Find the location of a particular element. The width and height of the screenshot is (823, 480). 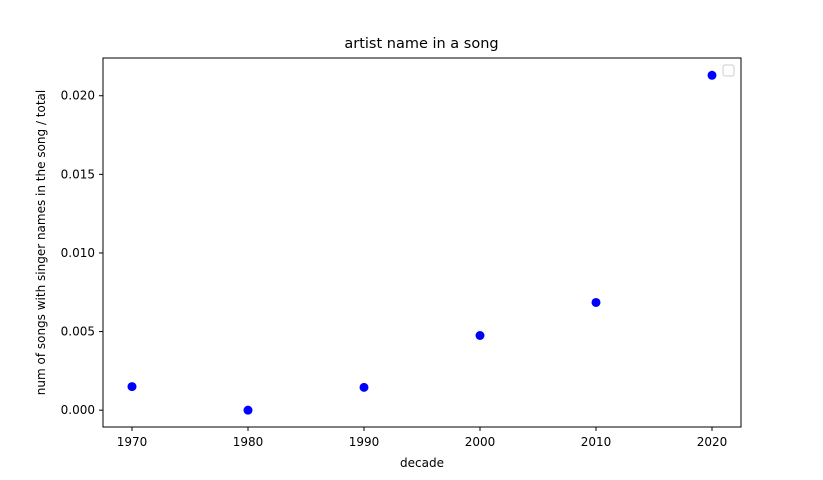

y-tick-label: 0.010 is located at coordinates (78, 253).